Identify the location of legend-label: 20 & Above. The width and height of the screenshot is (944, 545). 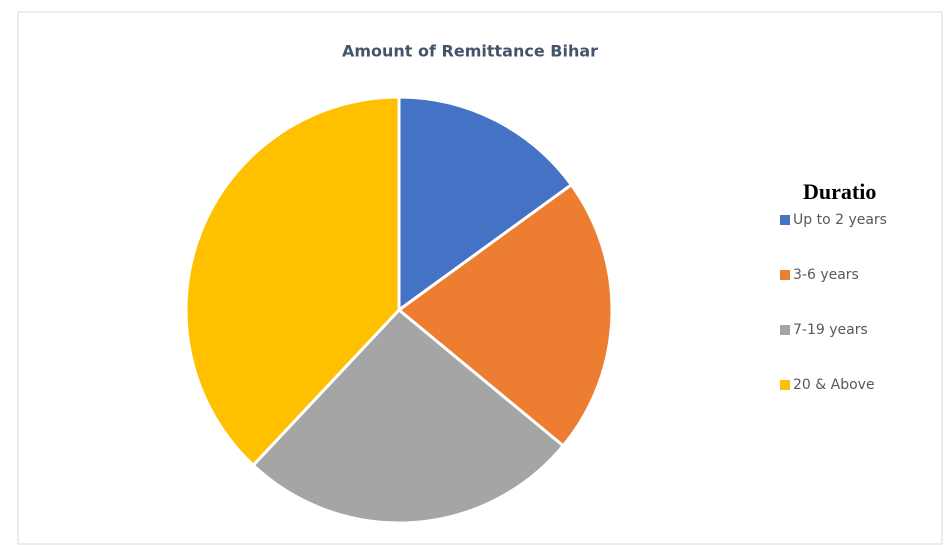
(834, 385).